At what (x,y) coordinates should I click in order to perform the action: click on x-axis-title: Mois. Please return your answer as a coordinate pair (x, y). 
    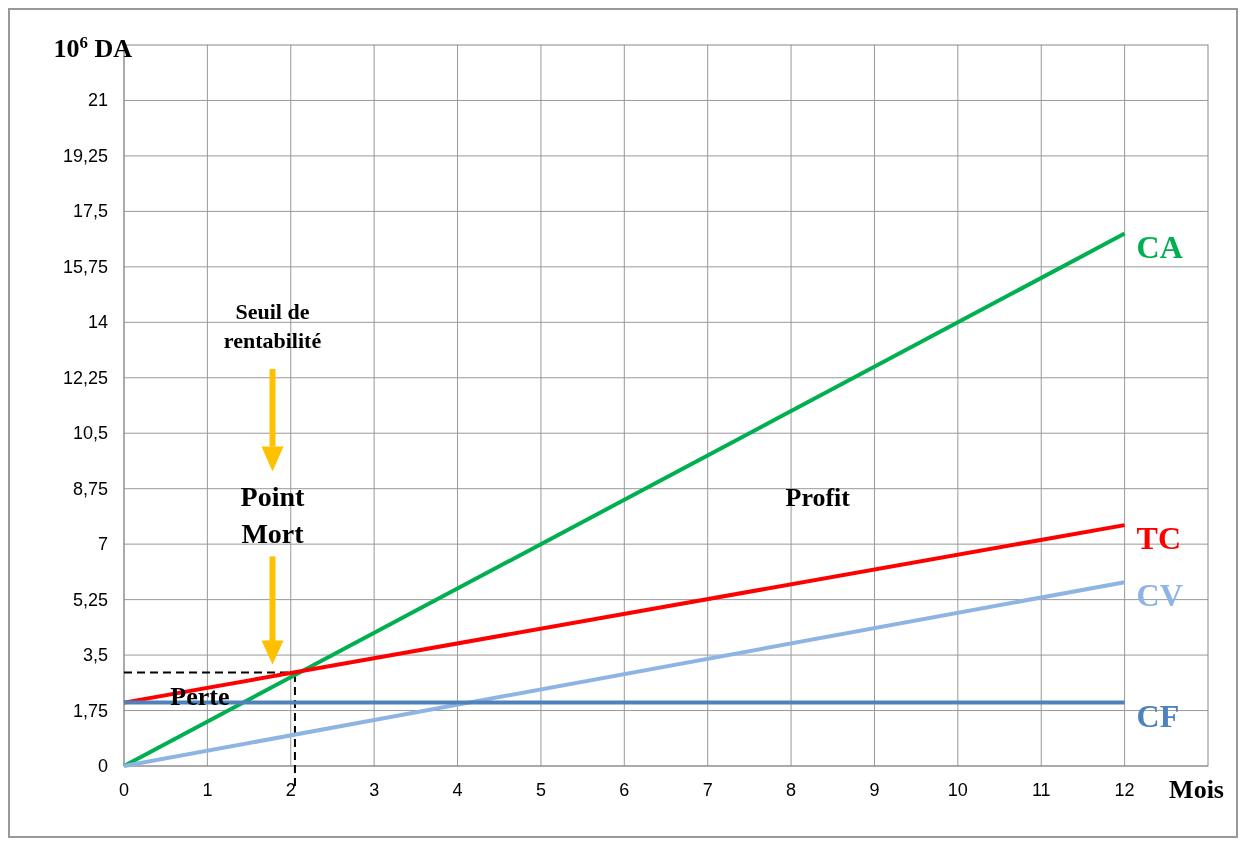
    Looking at the image, I should click on (1196, 789).